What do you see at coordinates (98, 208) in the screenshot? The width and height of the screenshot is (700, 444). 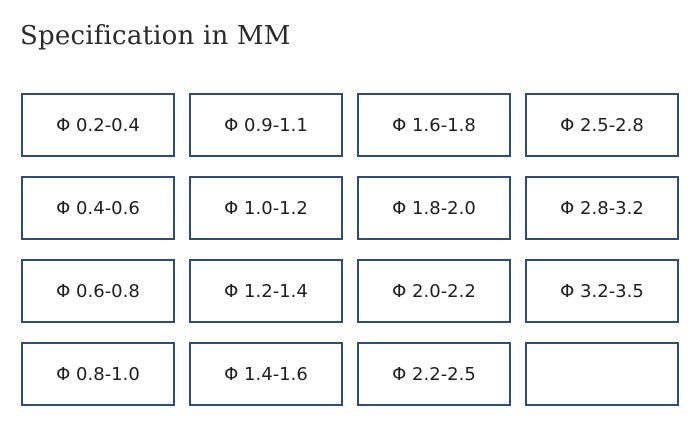 I see `spec-option-1-0: Φ 0.4-0.6` at bounding box center [98, 208].